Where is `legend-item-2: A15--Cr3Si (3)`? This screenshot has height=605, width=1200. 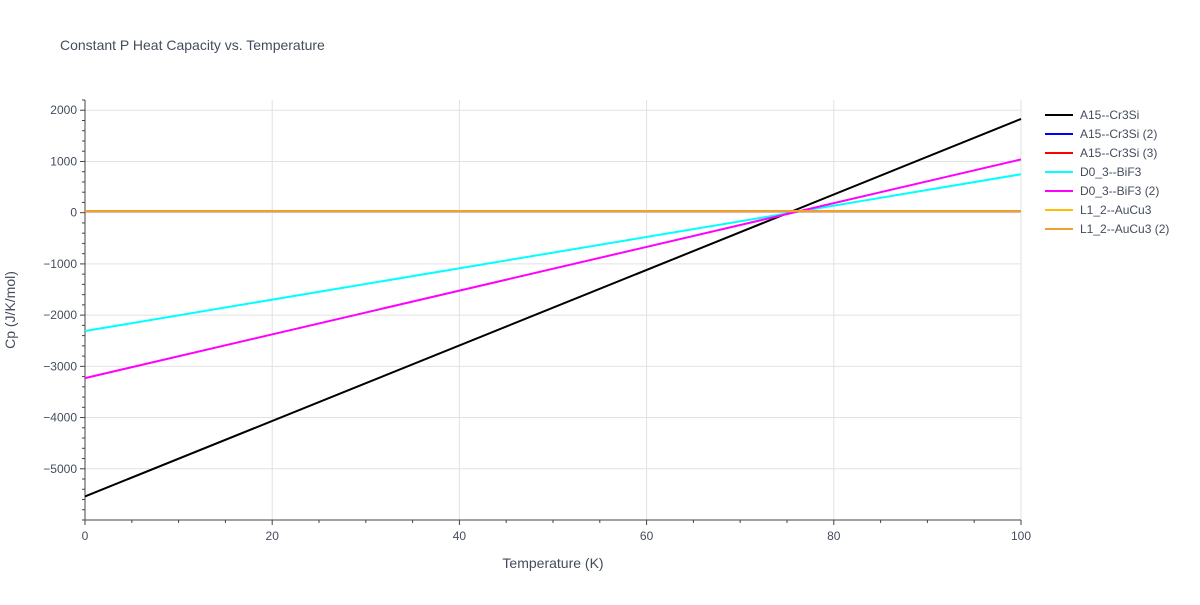 legend-item-2: A15--Cr3Si (3) is located at coordinates (1101, 153).